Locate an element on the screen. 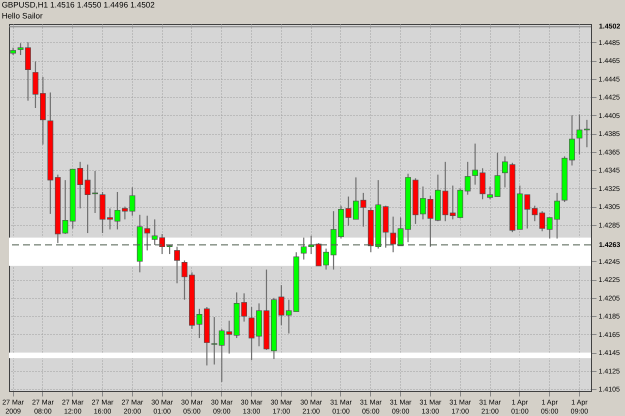 The width and height of the screenshot is (625, 416). chart-title: GBPUSD,H1 1.4516 1.4550 1.4496 1.4502 is located at coordinates (79, 5).